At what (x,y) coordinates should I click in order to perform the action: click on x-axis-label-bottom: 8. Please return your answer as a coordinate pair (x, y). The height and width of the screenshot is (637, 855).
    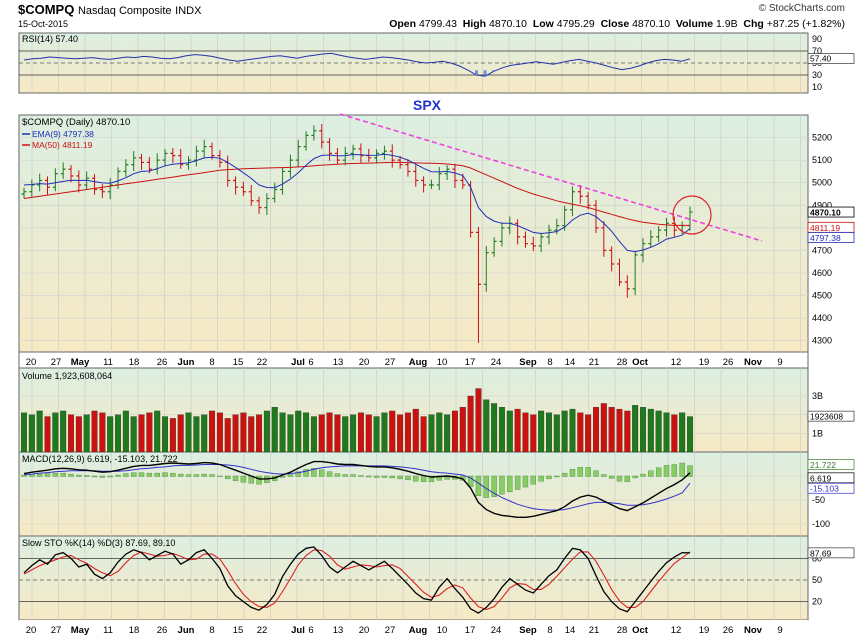
    Looking at the image, I should click on (549, 630).